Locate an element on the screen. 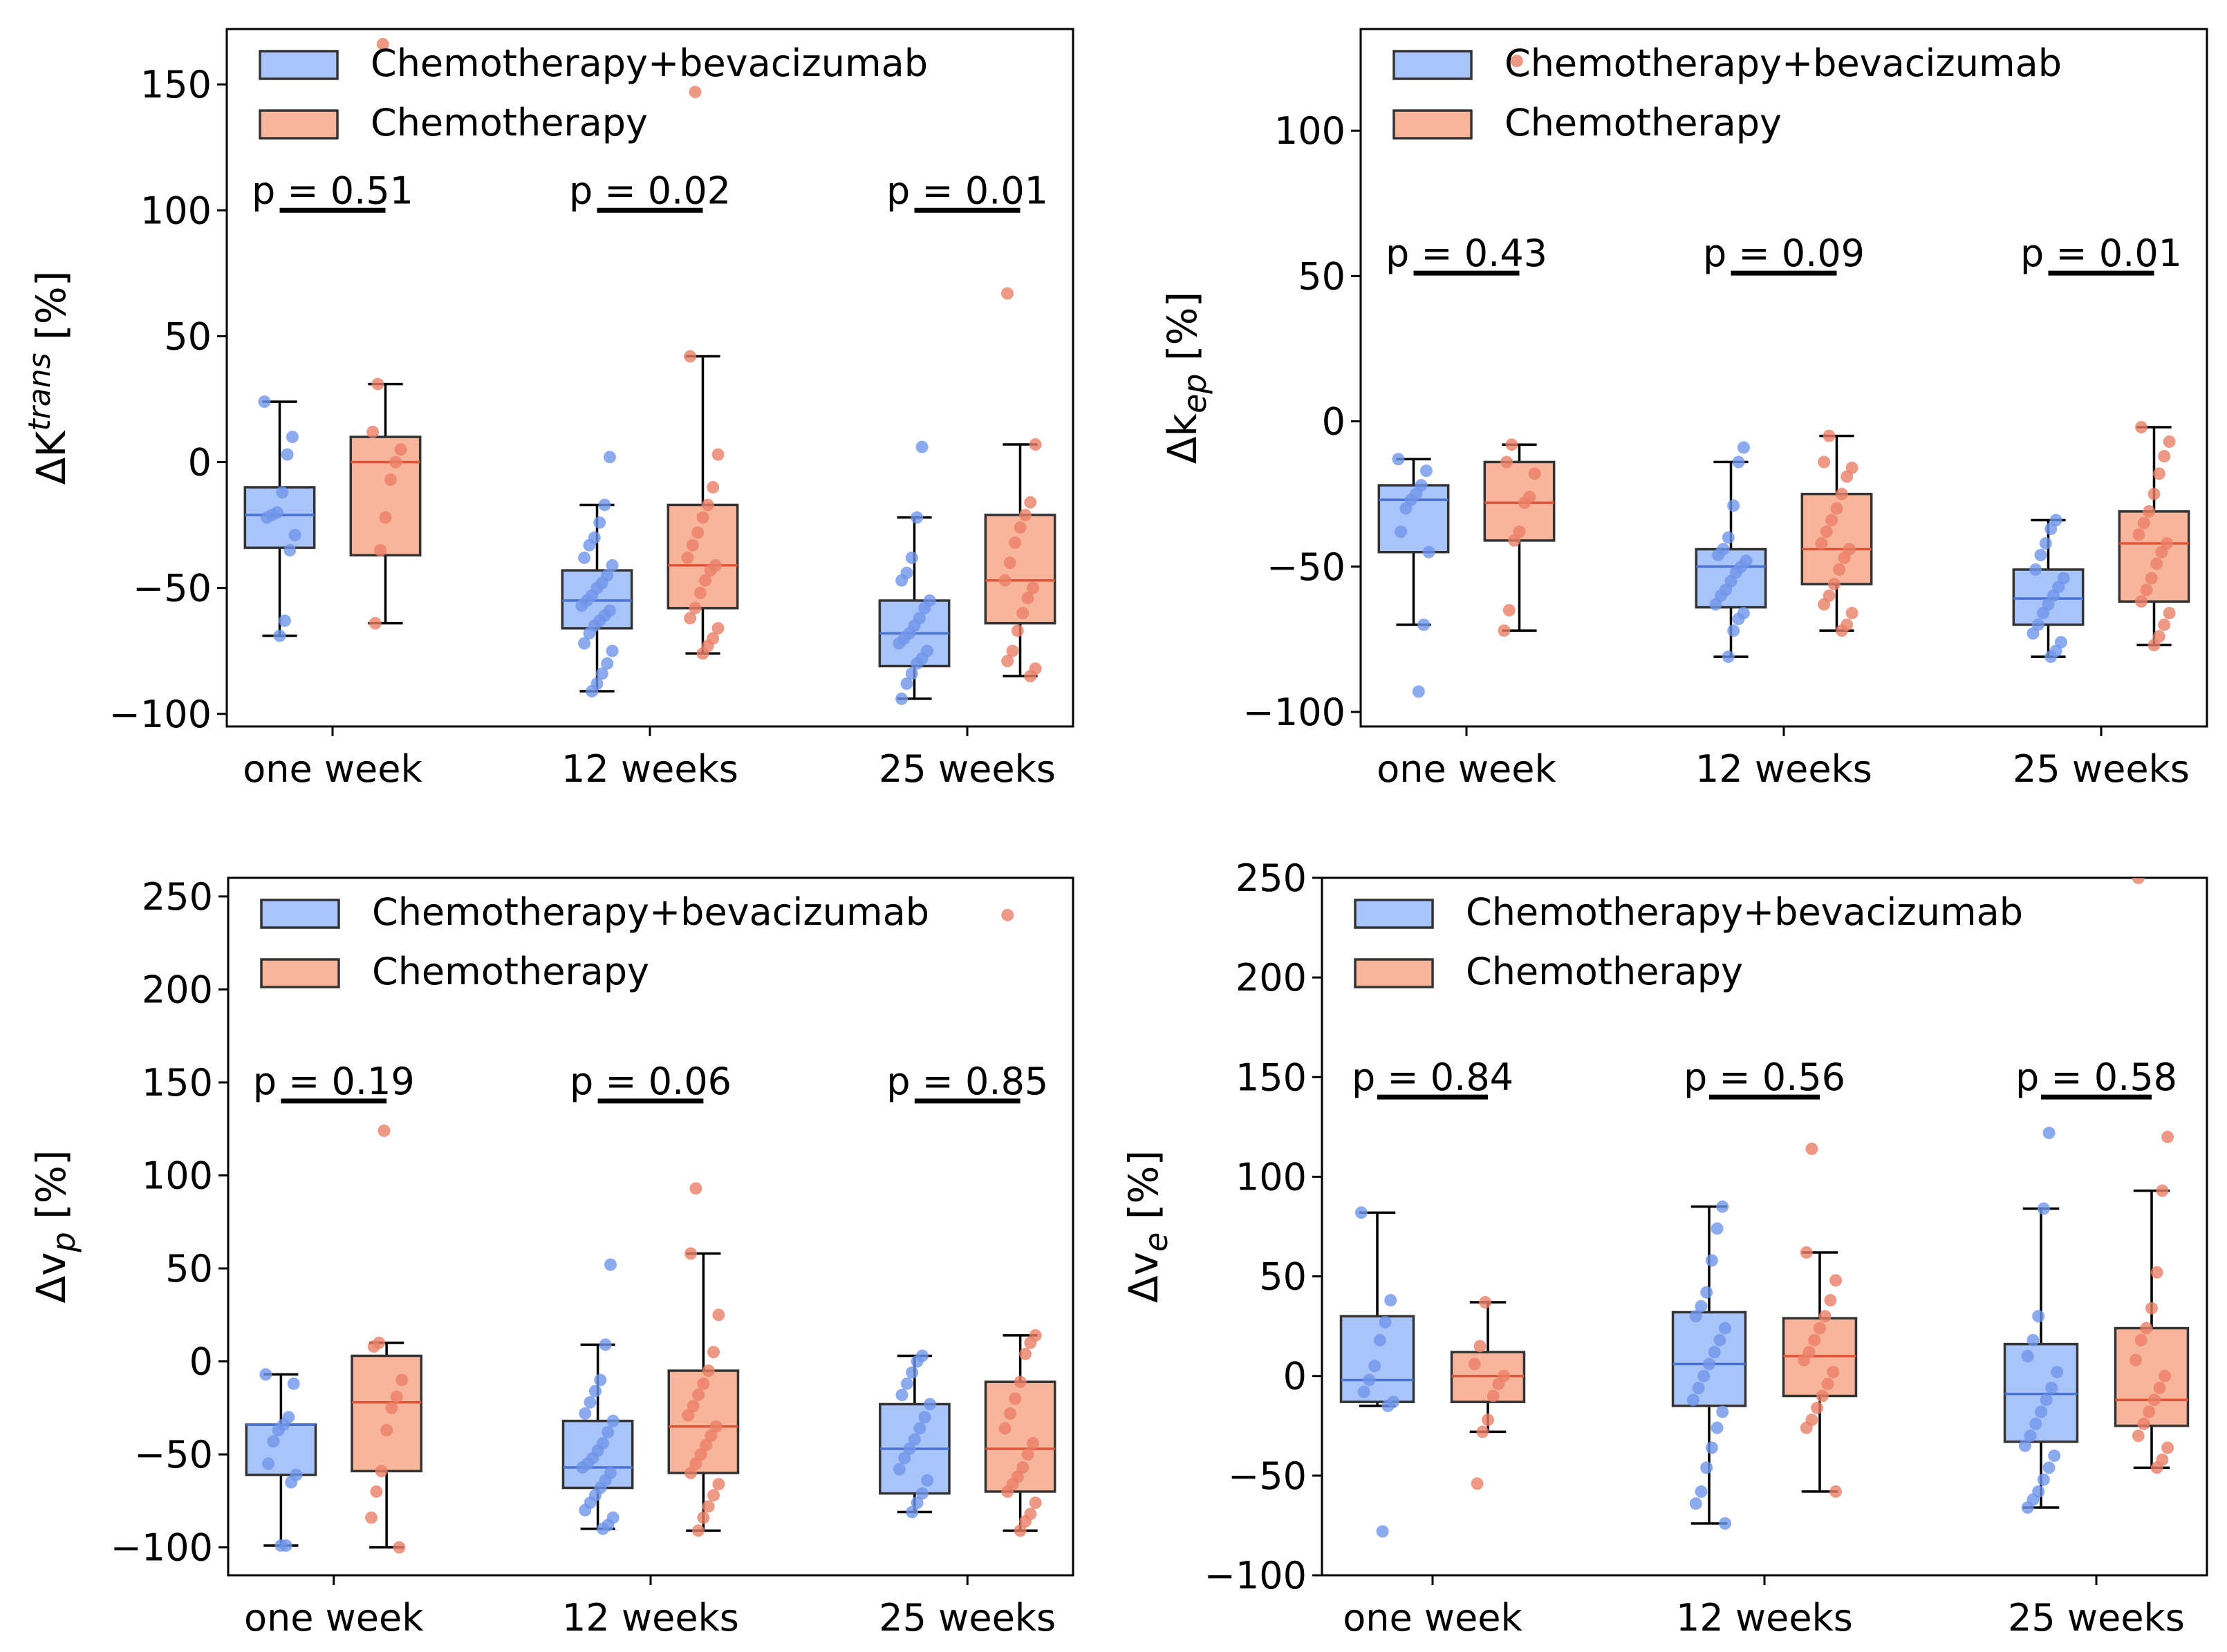  chemo-box is located at coordinates (1519, 501).